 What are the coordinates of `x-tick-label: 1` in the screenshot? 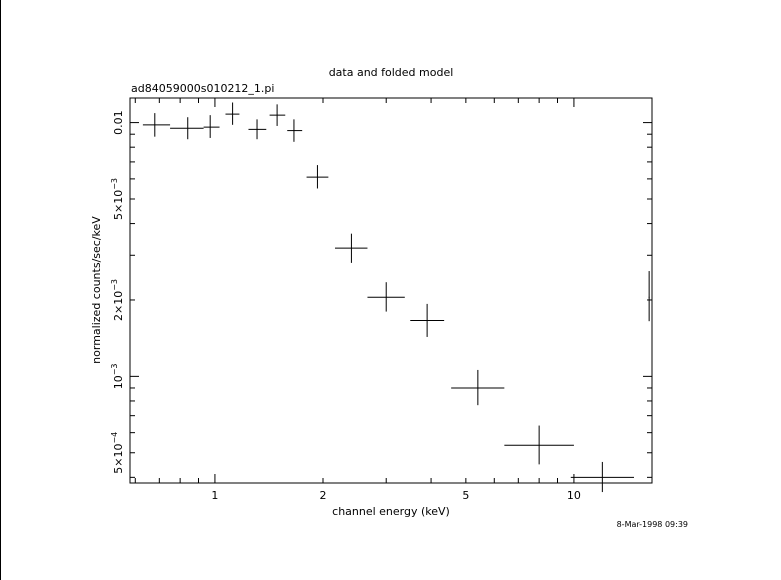 It's located at (214, 495).